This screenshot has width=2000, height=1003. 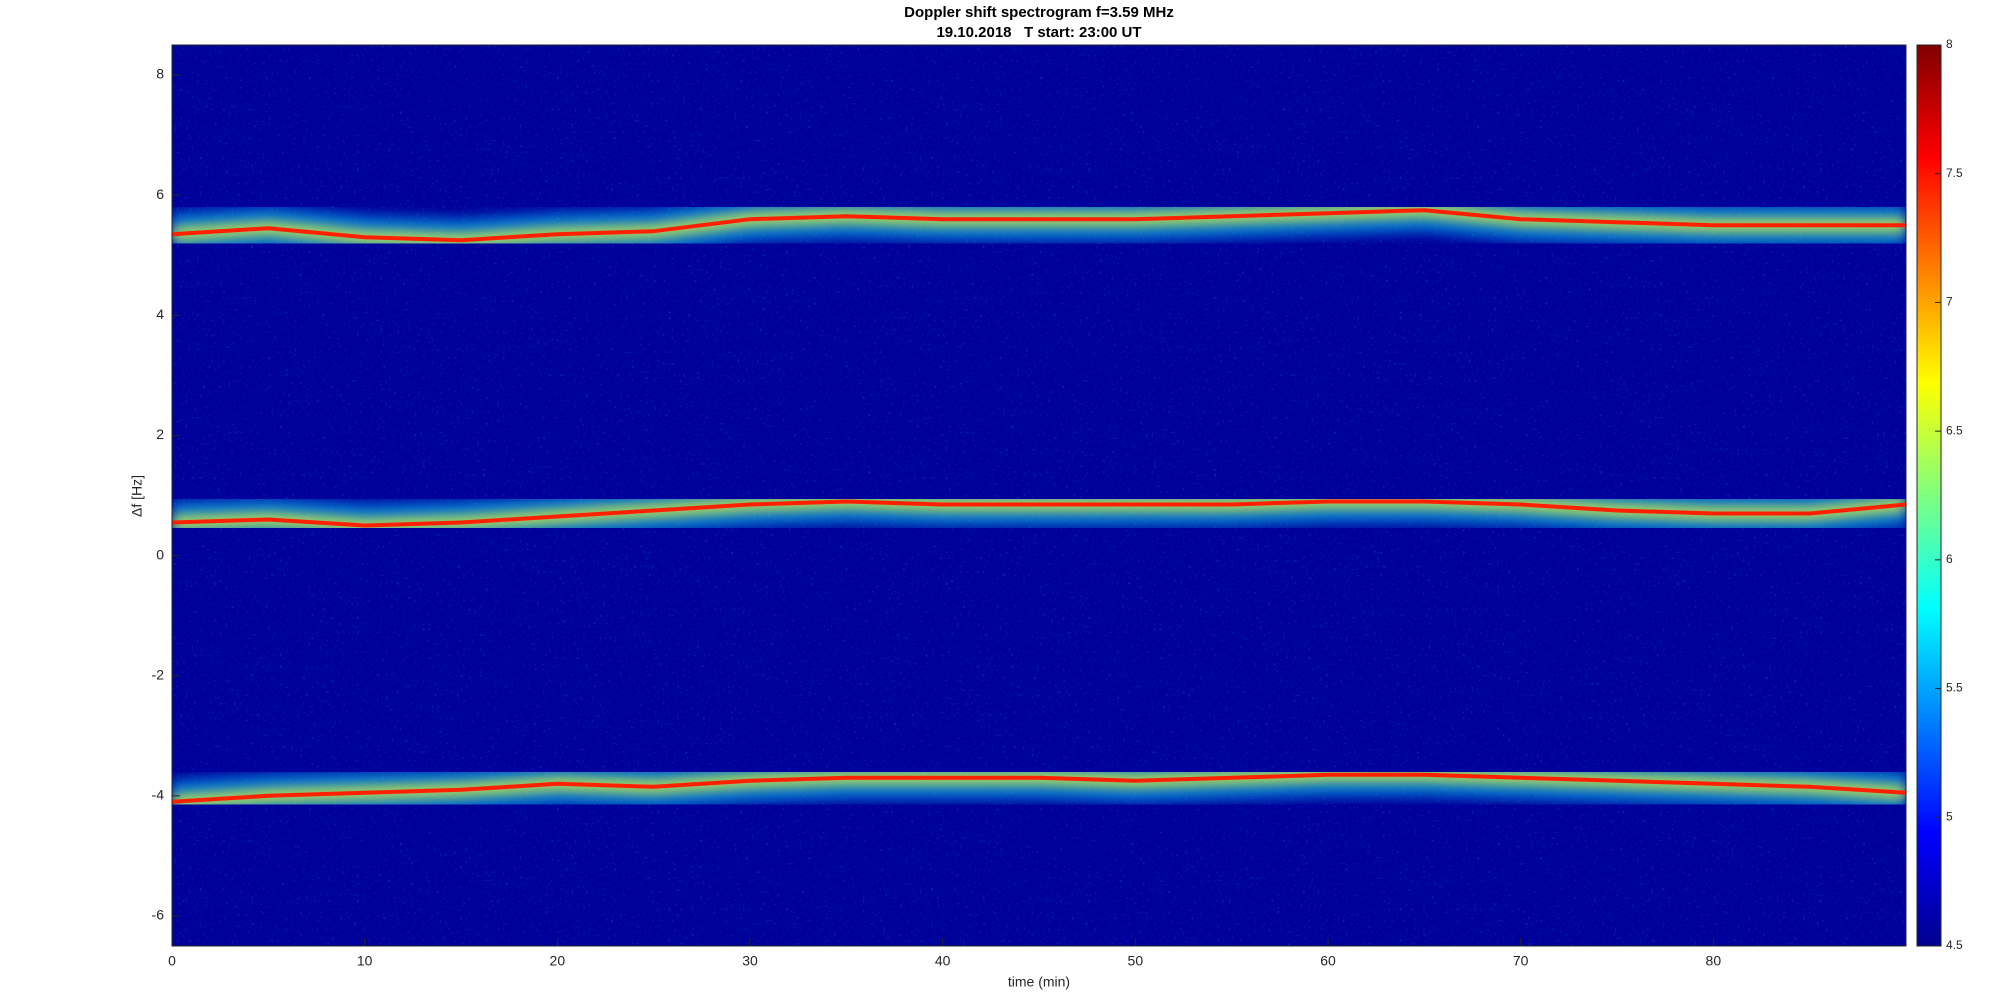 What do you see at coordinates (1328, 961) in the screenshot?
I see `x-tick-label: 60` at bounding box center [1328, 961].